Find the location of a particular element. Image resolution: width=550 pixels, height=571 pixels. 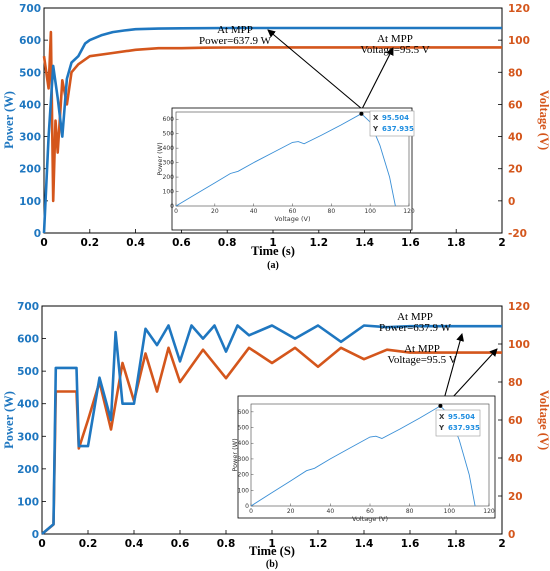

x-tick-label: 0.6 is located at coordinates (180, 544).